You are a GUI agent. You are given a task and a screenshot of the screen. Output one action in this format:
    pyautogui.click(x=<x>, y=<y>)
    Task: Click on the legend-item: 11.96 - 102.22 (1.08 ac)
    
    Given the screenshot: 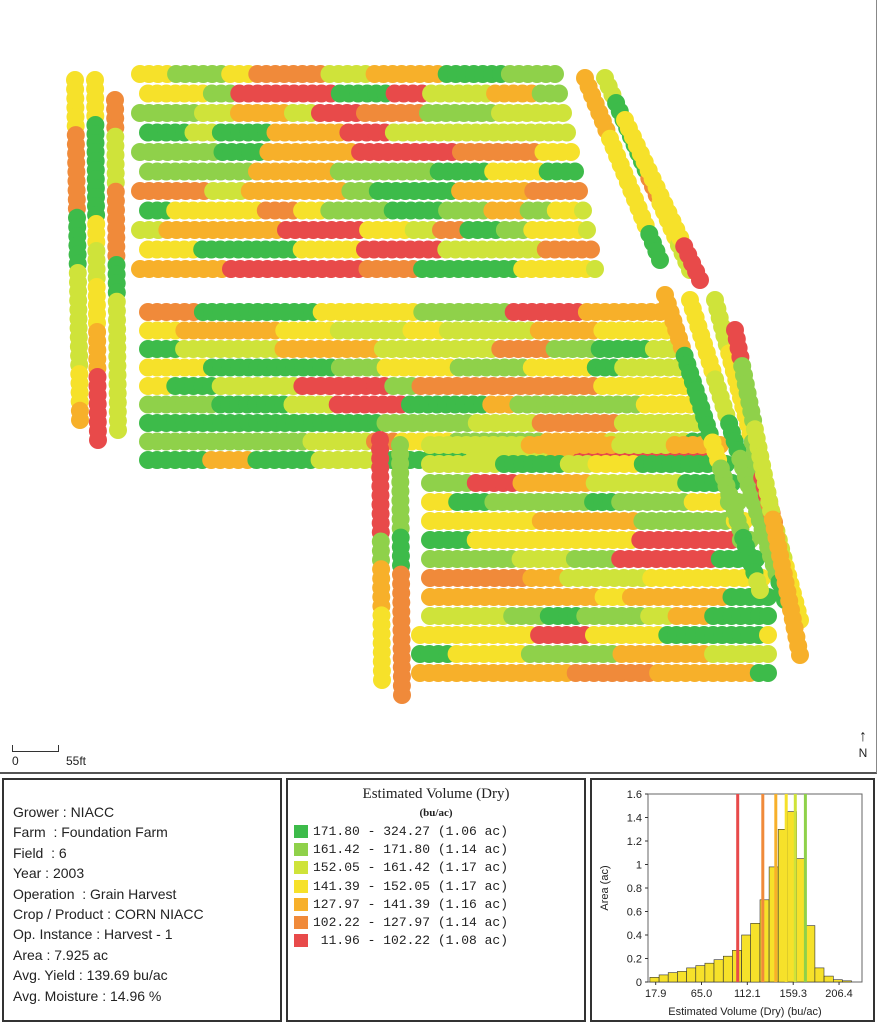 What is the action you would take?
    pyautogui.click(x=401, y=941)
    